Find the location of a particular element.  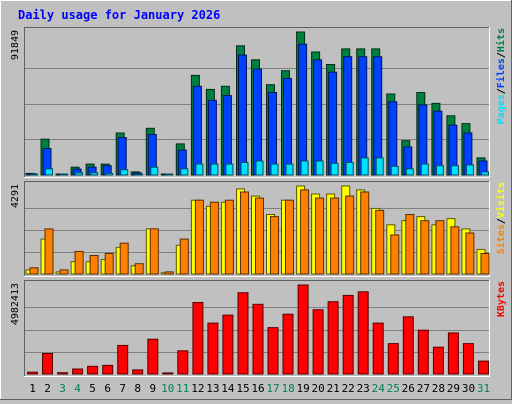

day-label: 18 is located at coordinates (287, 388).